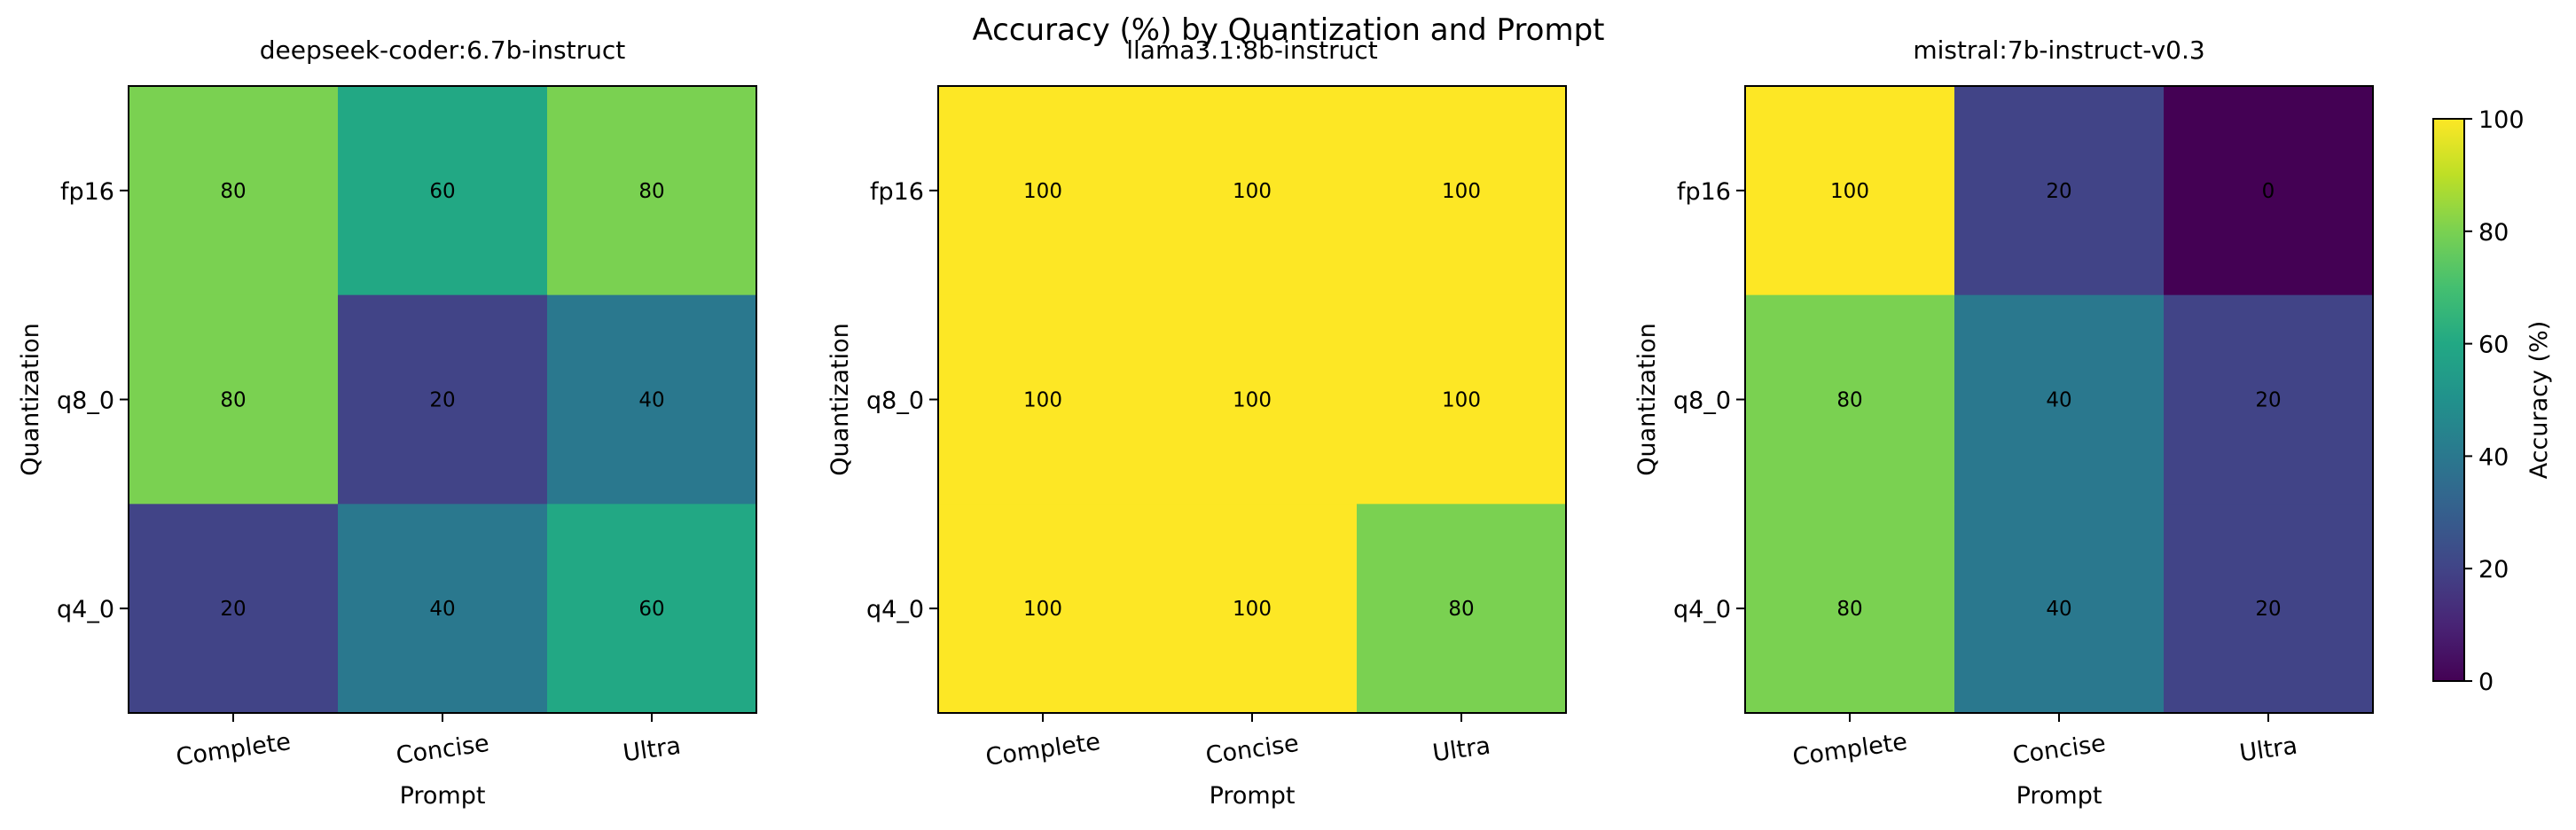  I want to click on colorbar-frame, so click(2448, 400).